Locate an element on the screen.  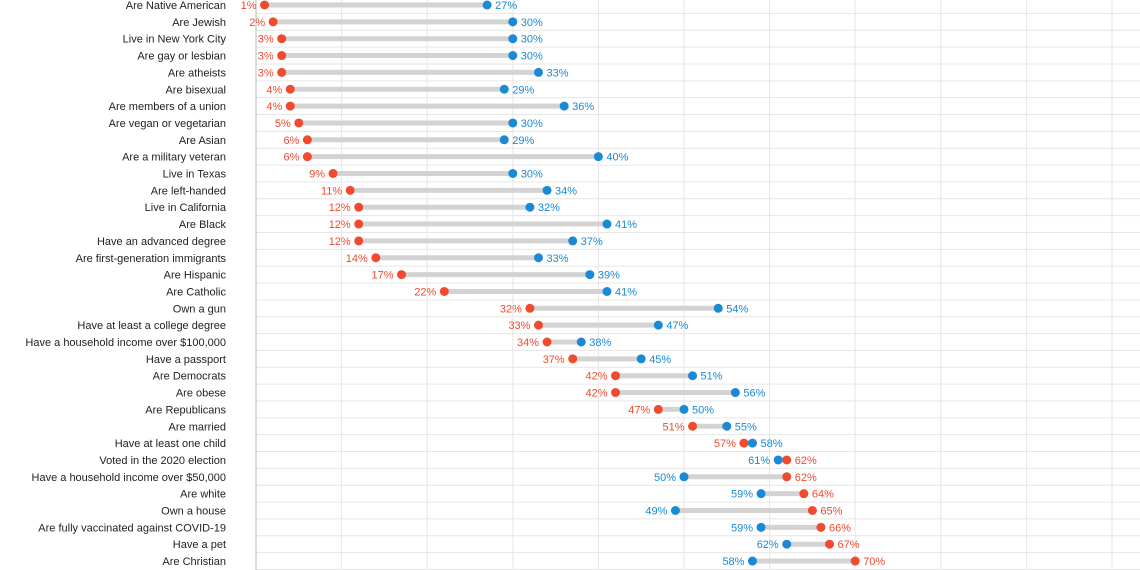
dumbbell-row: Are left-handed 11% 34% is located at coordinates (364, 191).